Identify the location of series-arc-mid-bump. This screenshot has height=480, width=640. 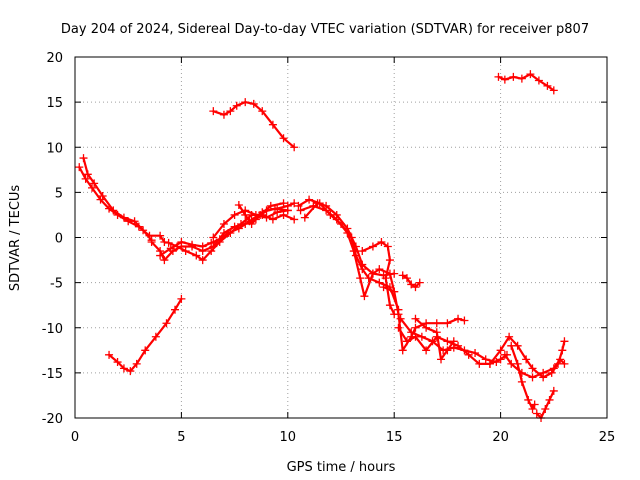
(378, 278).